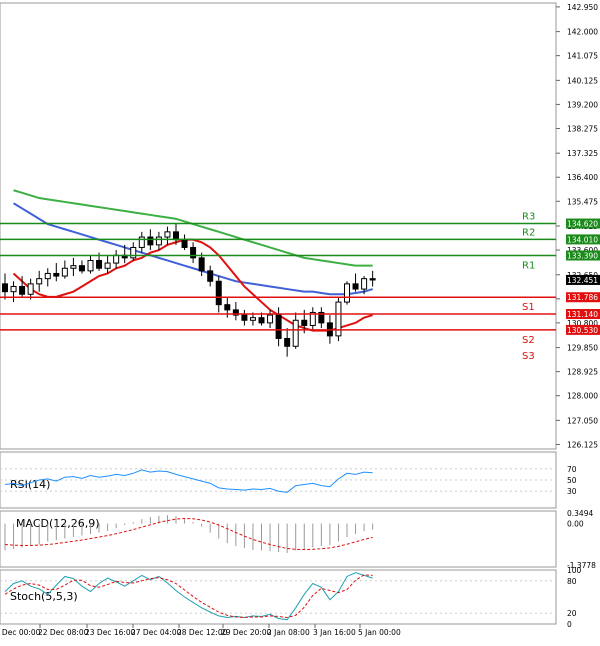  I want to click on rsi-tick-label: 70, so click(572, 469).